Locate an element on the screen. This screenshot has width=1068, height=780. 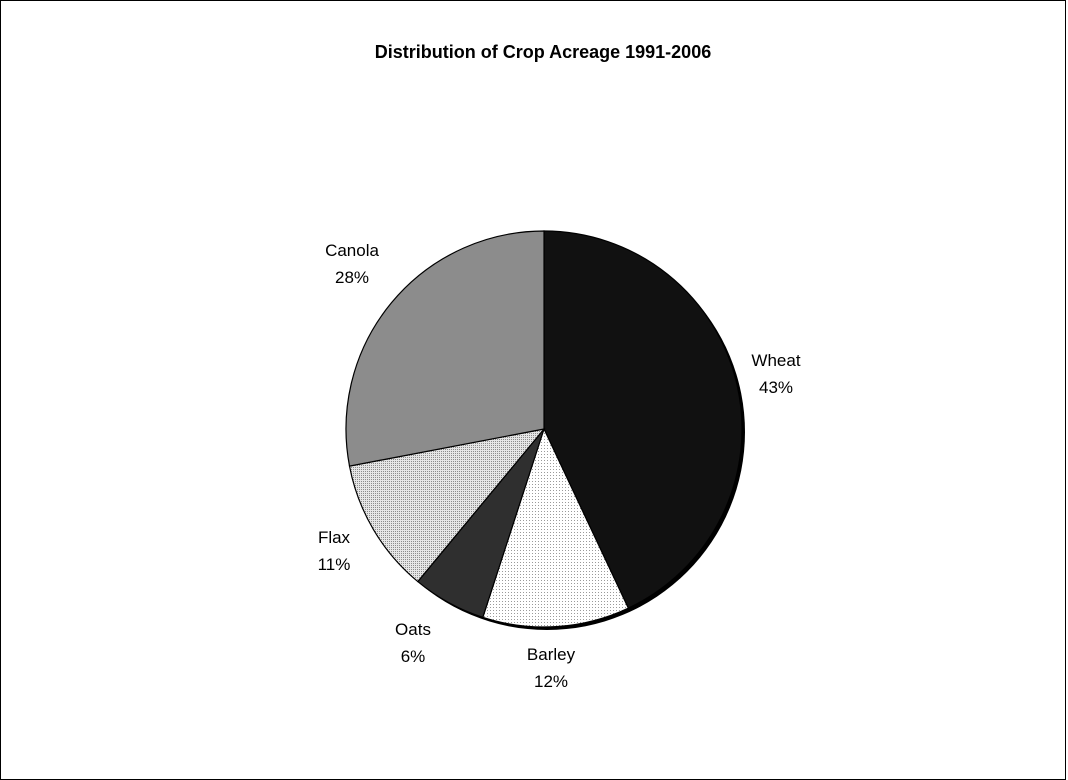
slice-label-oats: Oats is located at coordinates (413, 629).